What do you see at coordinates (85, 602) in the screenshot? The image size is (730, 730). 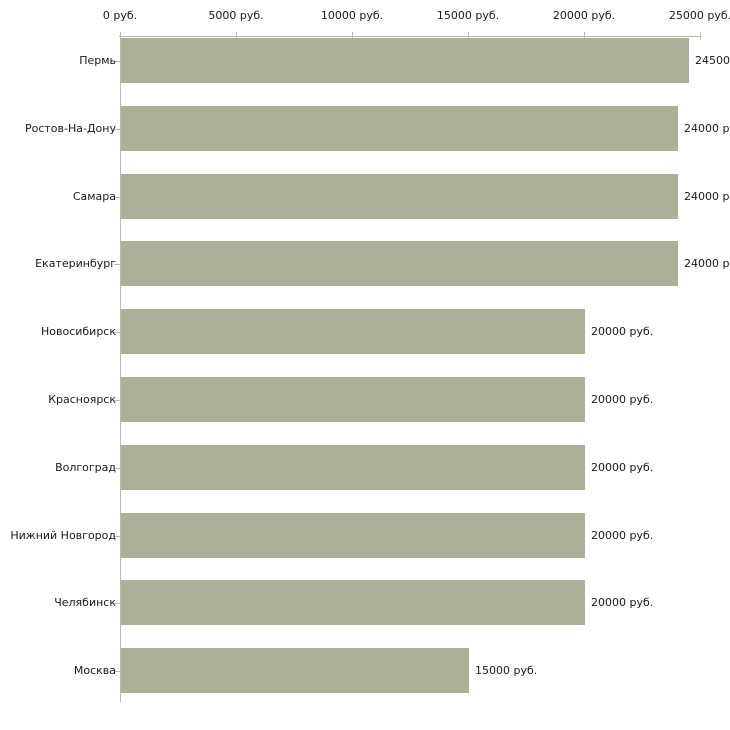 I see `category-label: Челябинск` at bounding box center [85, 602].